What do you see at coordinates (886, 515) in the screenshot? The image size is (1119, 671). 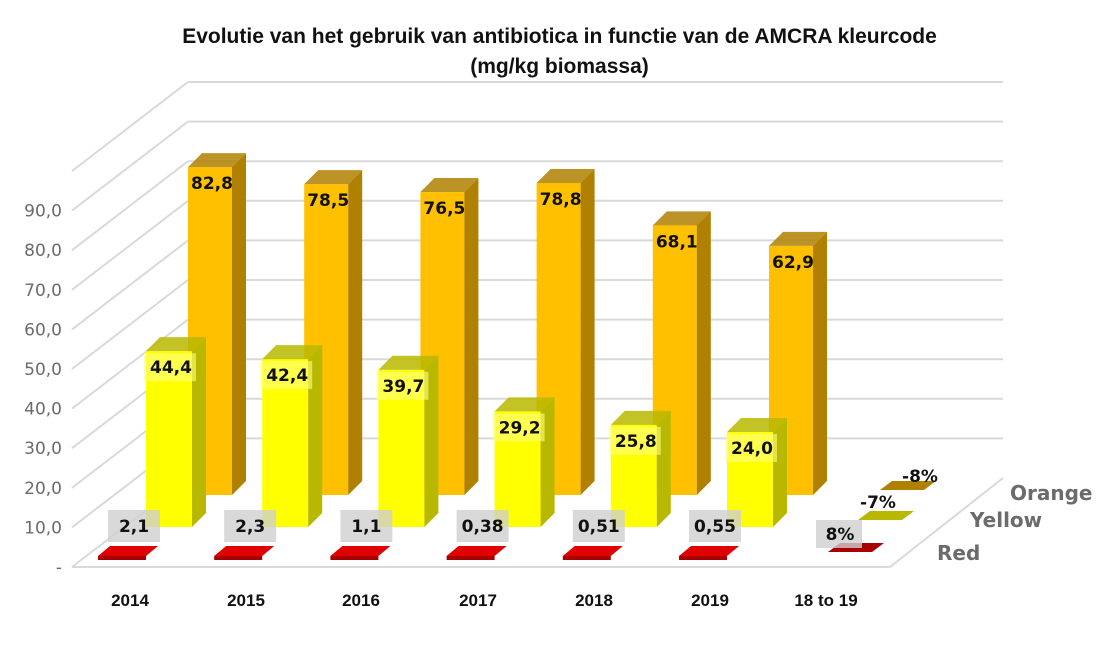 I see `change-slab-yellow` at bounding box center [886, 515].